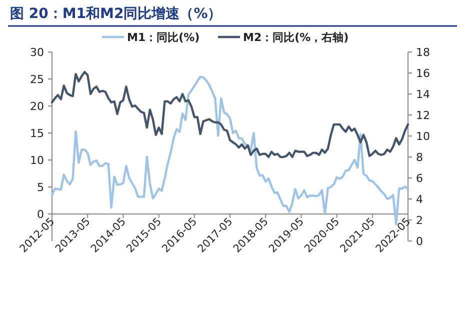 This screenshot has width=465, height=322. I want to click on y-tick-label: 25, so click(37, 79).